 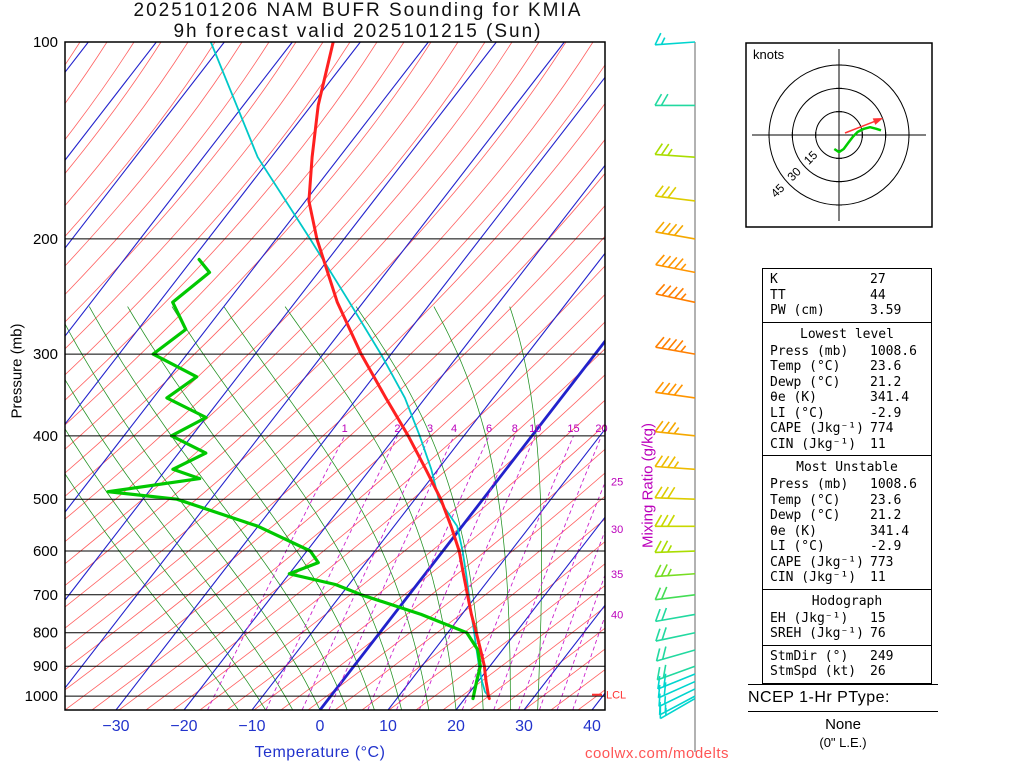 What do you see at coordinates (882, 656) in the screenshot?
I see `stat-value: 249` at bounding box center [882, 656].